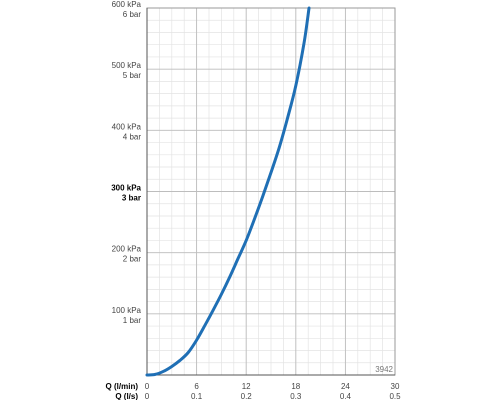 The image size is (500, 400). Describe the element at coordinates (395, 386) in the screenshot. I see `x-tick-label: 30` at that location.